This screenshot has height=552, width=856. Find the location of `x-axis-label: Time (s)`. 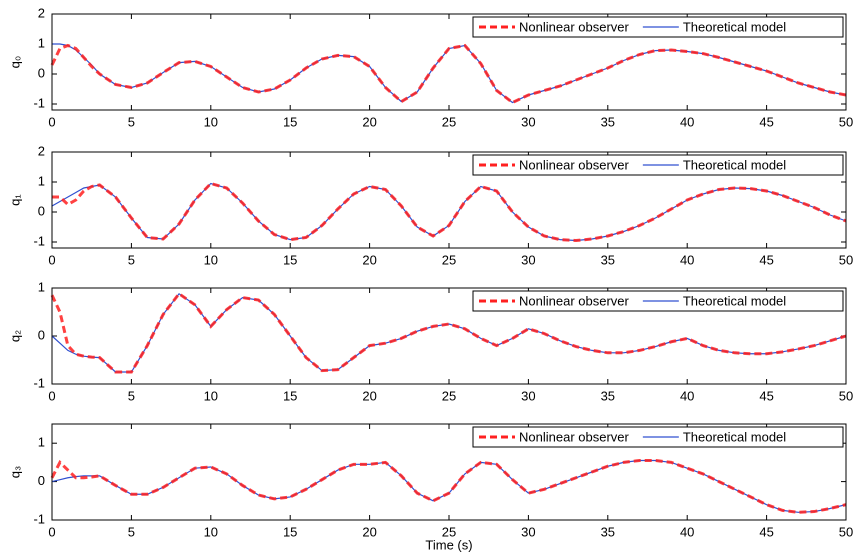

x-axis-label: Time (s) is located at coordinates (448, 544).